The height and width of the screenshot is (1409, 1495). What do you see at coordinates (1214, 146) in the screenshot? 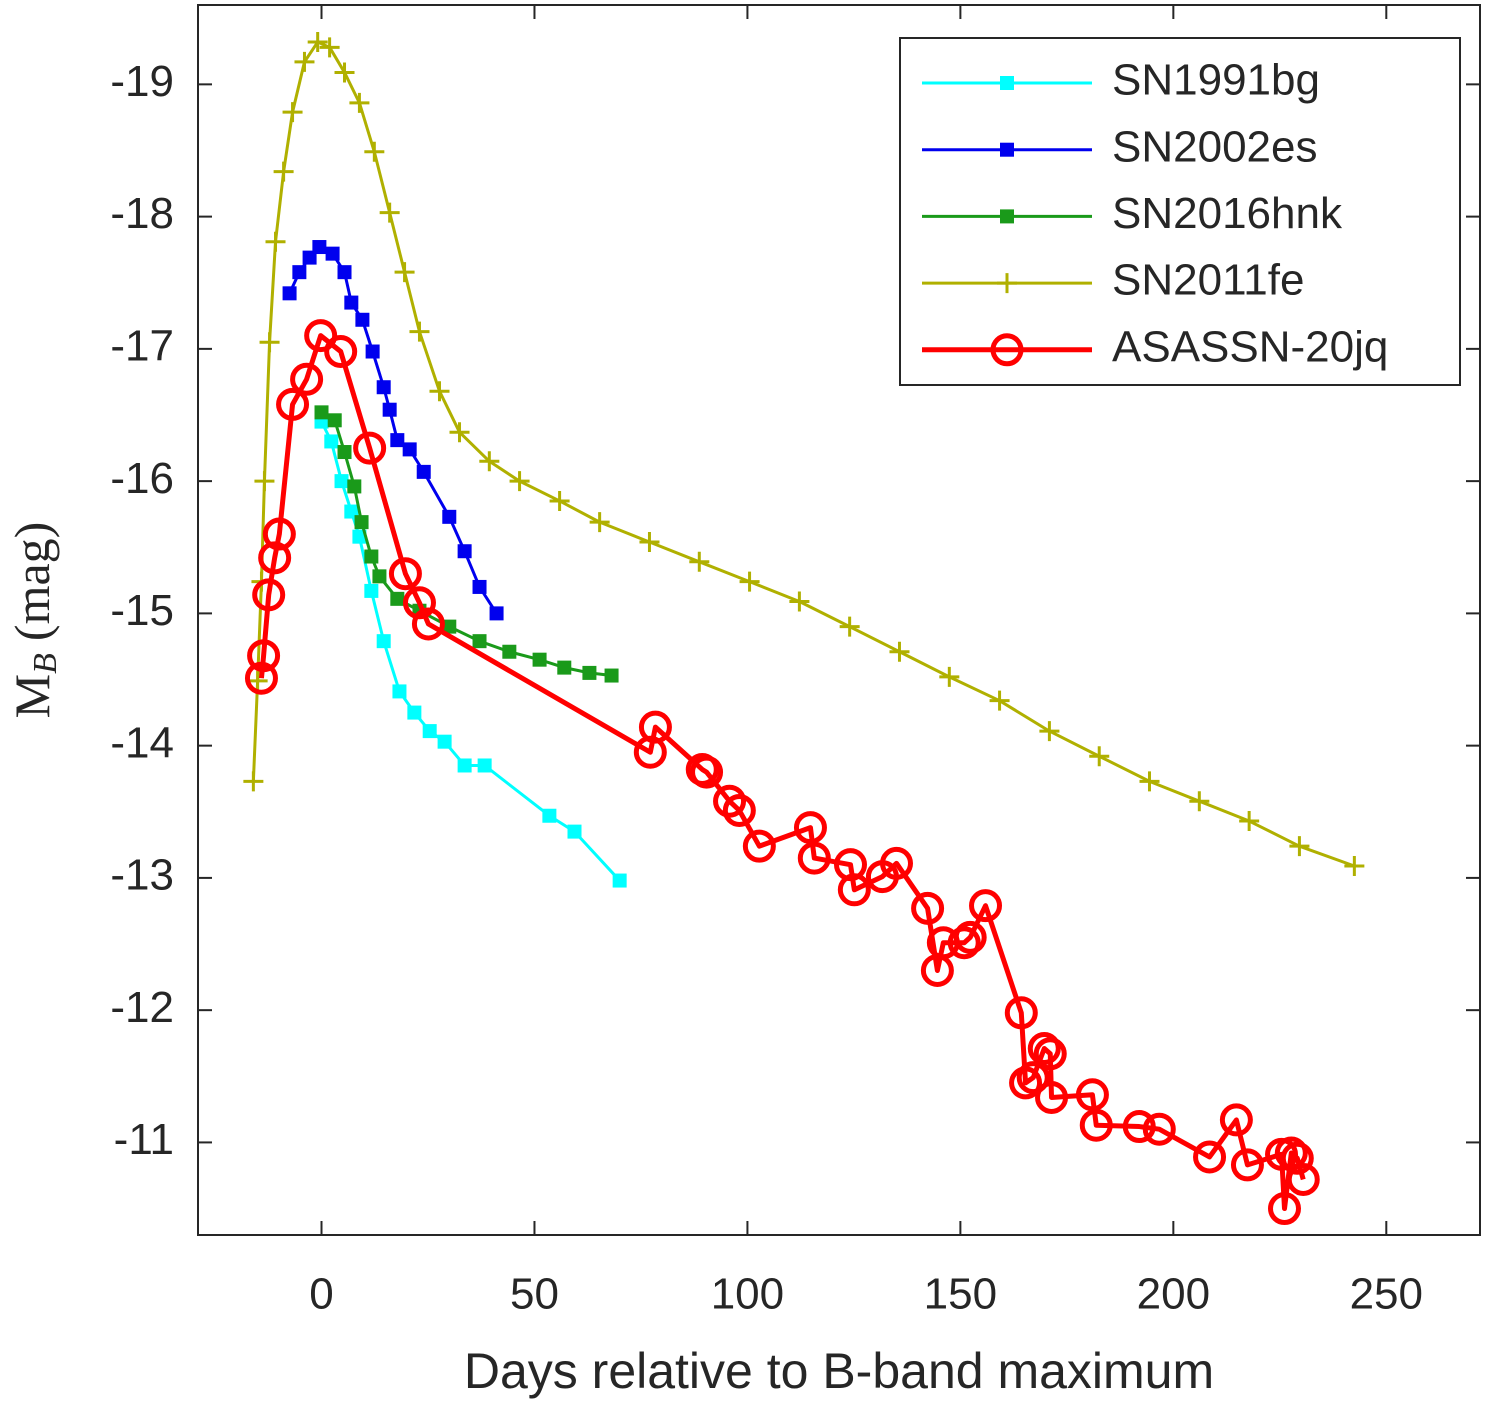
I see `legend-label: SN2002es` at bounding box center [1214, 146].